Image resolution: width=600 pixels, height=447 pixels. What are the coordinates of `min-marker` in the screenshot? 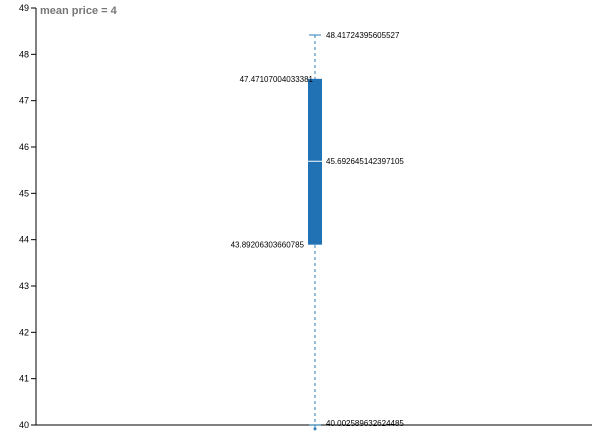 It's located at (315, 429).